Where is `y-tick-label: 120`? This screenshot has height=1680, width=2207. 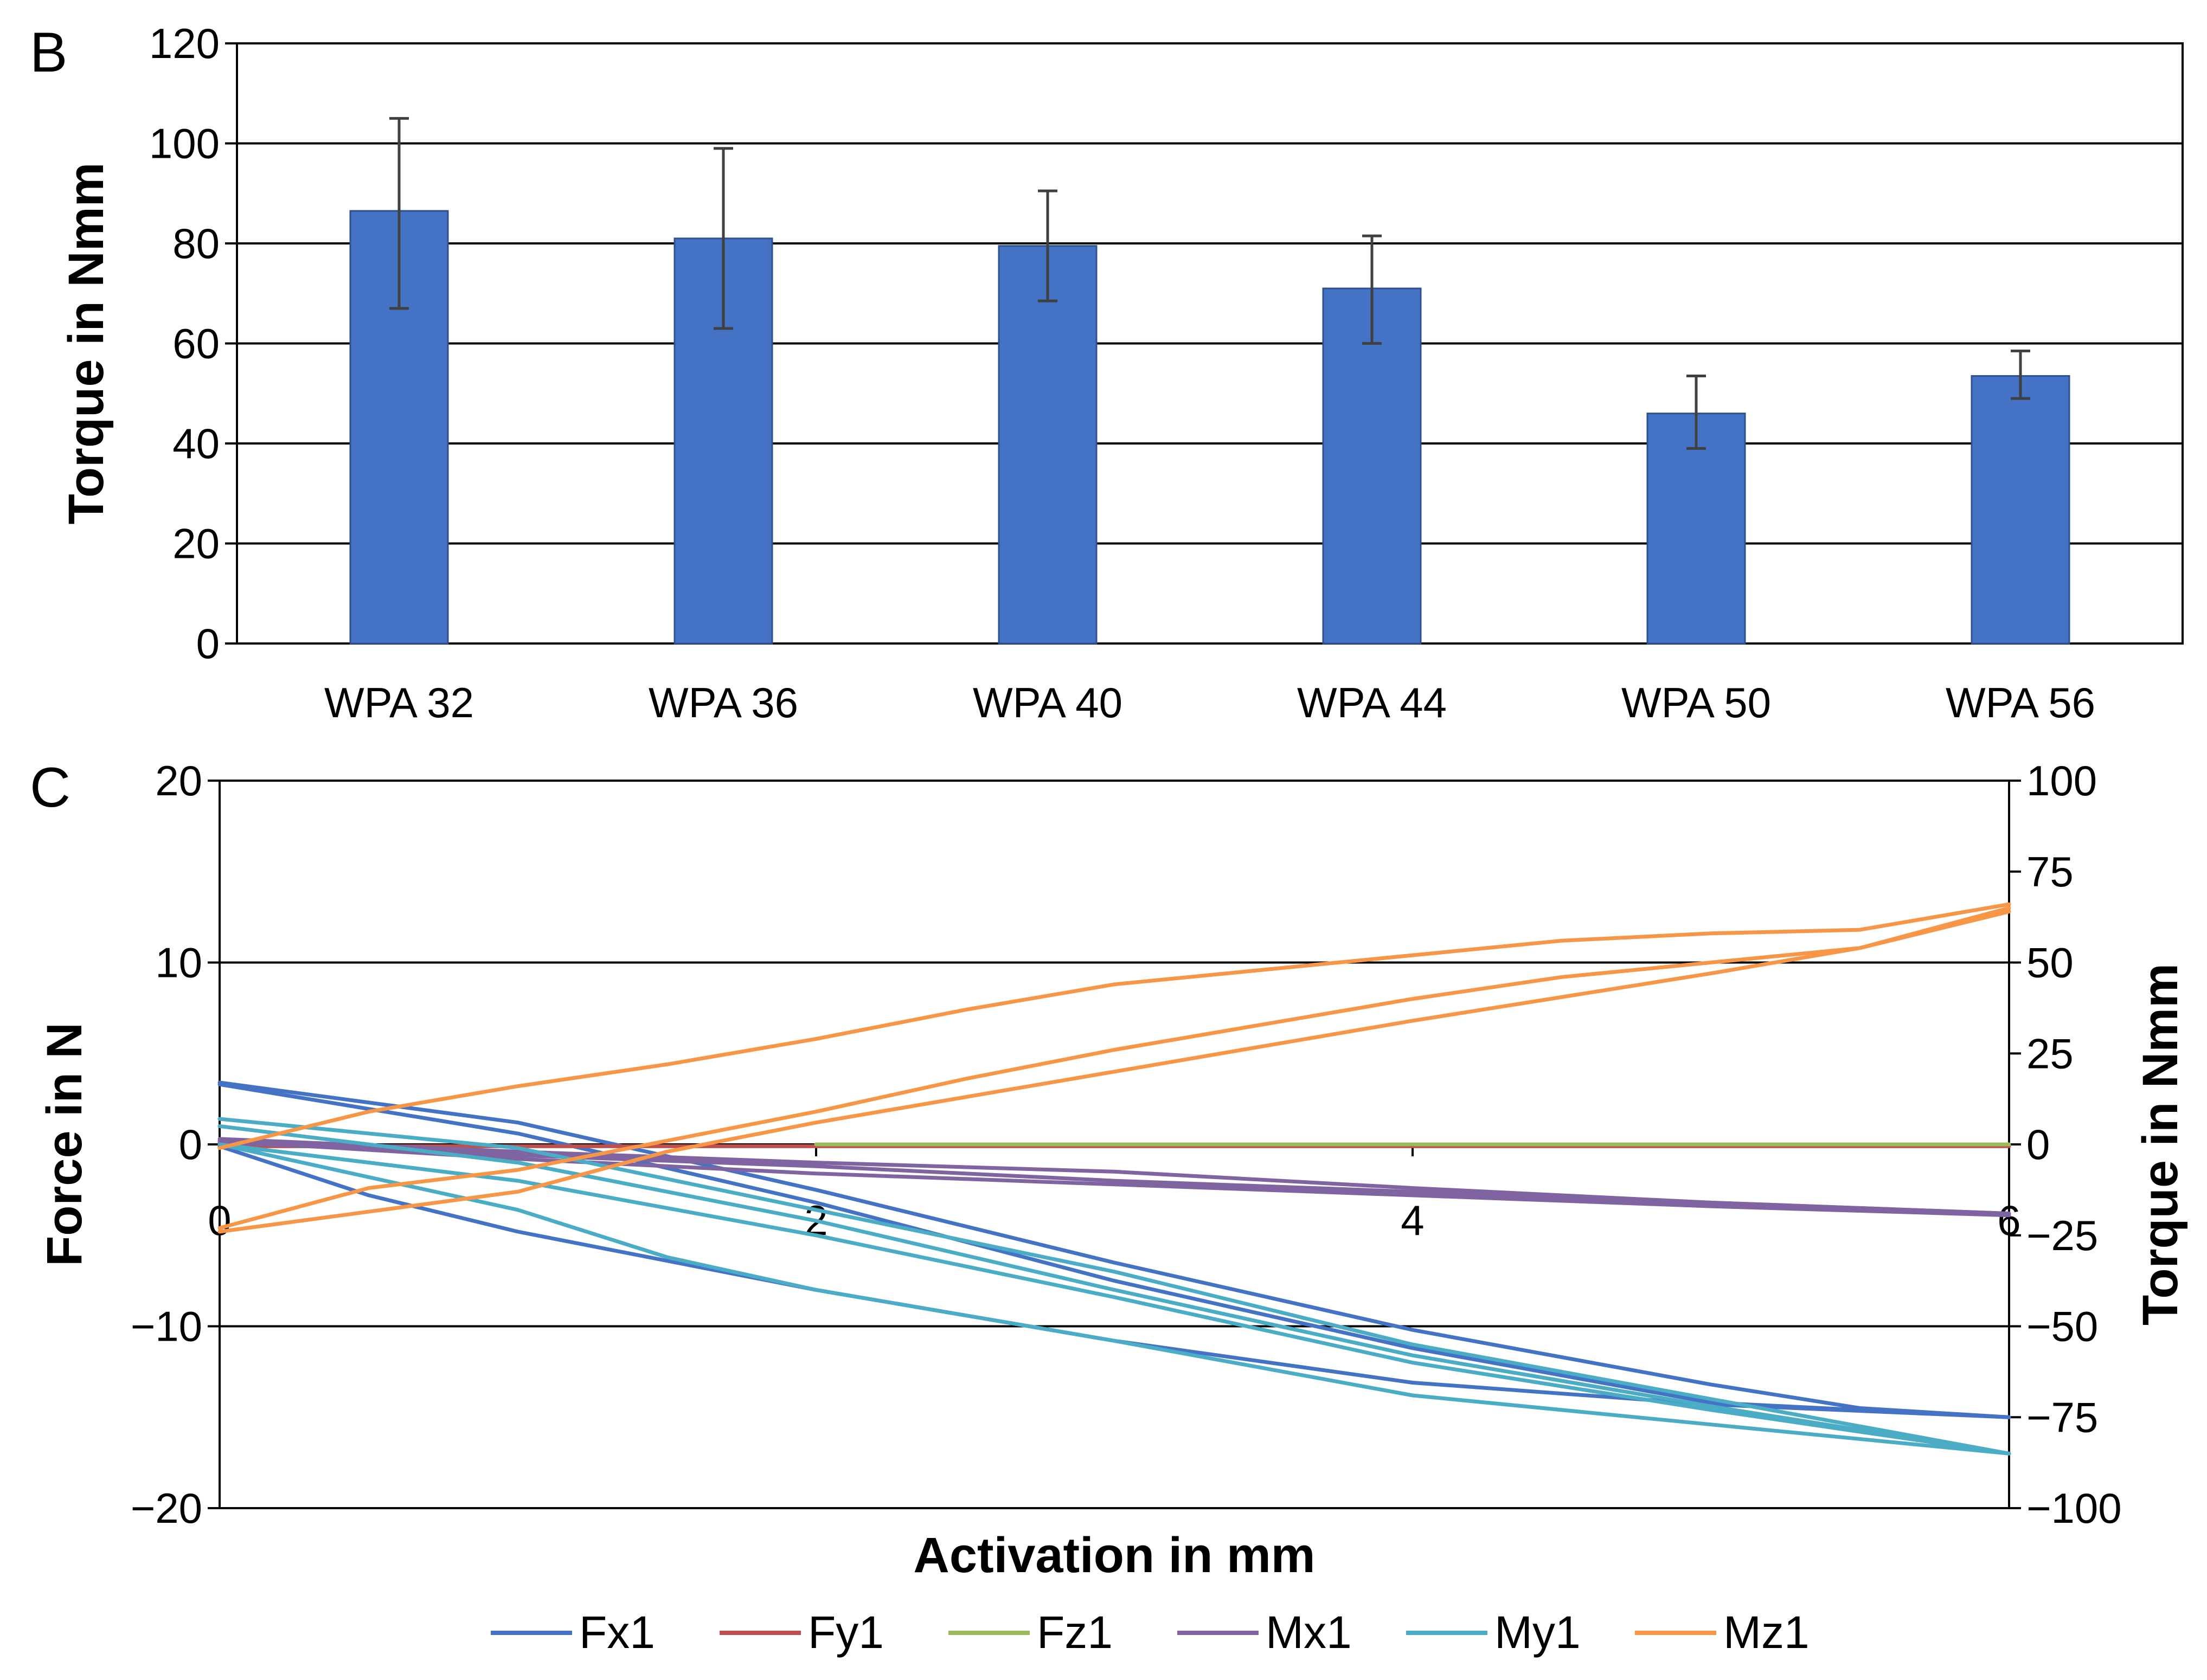
y-tick-label: 120 is located at coordinates (184, 43).